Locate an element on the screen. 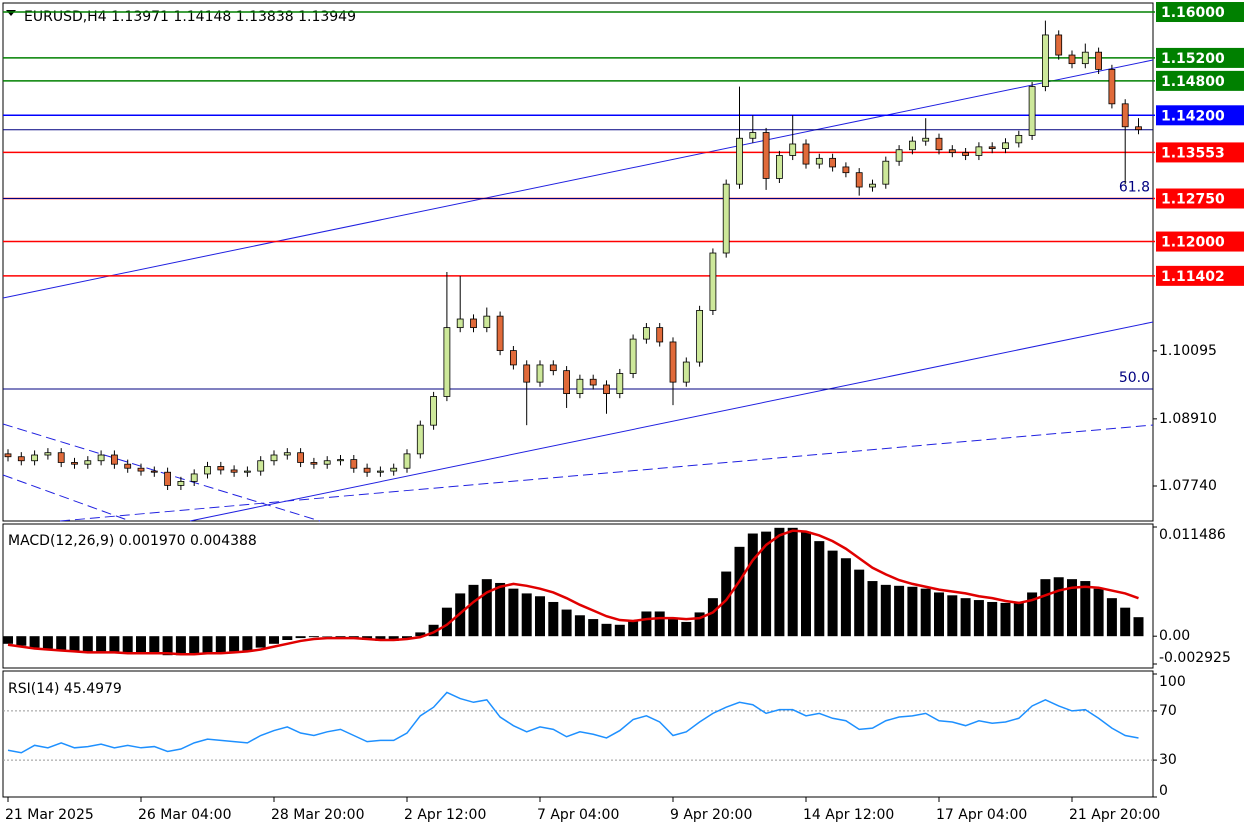  x-tick-label: 2 Apr 12:00 is located at coordinates (445, 815).